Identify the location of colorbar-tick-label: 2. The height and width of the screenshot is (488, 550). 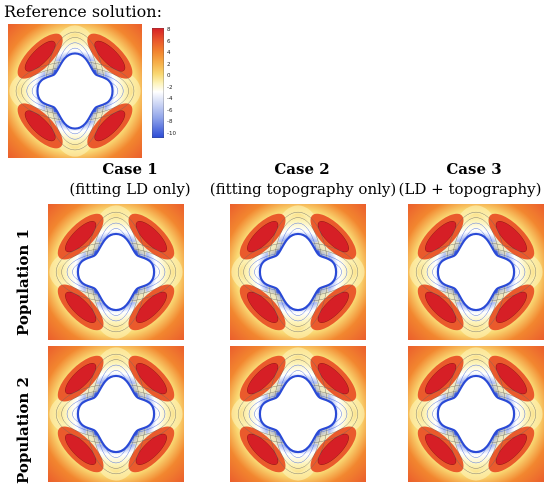
(169, 64).